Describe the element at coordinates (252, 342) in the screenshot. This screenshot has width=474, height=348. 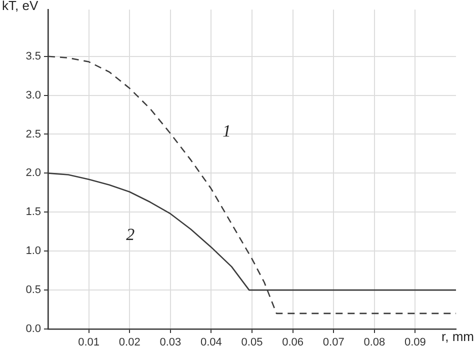
I see `x-tick-label: 0.05` at that location.